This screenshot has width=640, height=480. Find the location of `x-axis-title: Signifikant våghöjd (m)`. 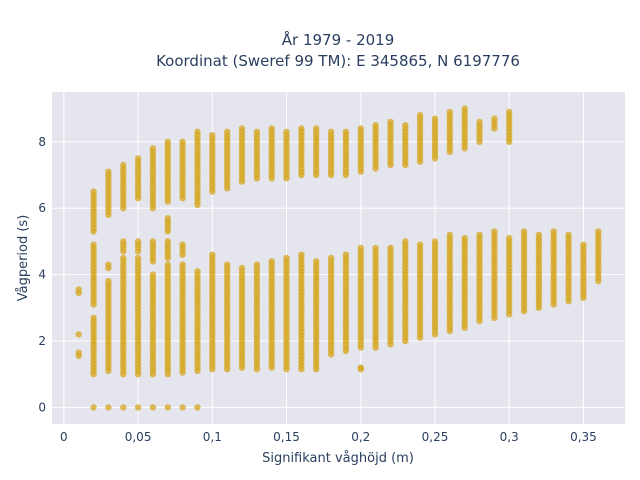

x-axis-title: Signifikant våghöjd (m) is located at coordinates (338, 458).